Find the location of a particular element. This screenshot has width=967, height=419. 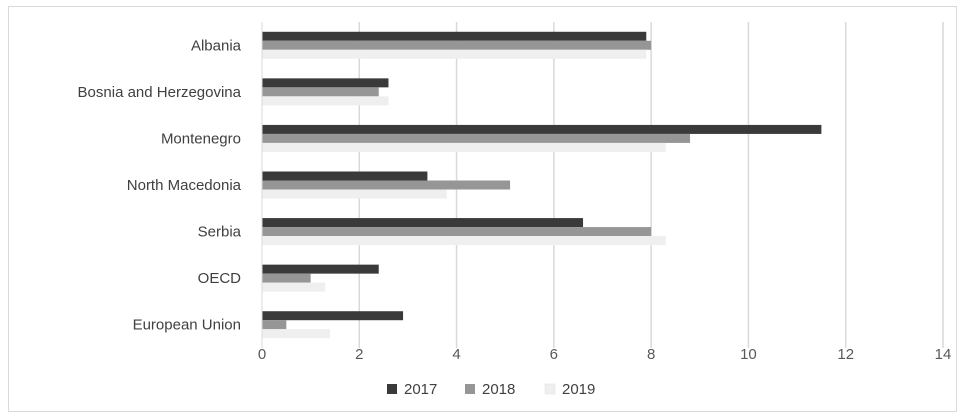

x-tick-label: 2 is located at coordinates (359, 354).